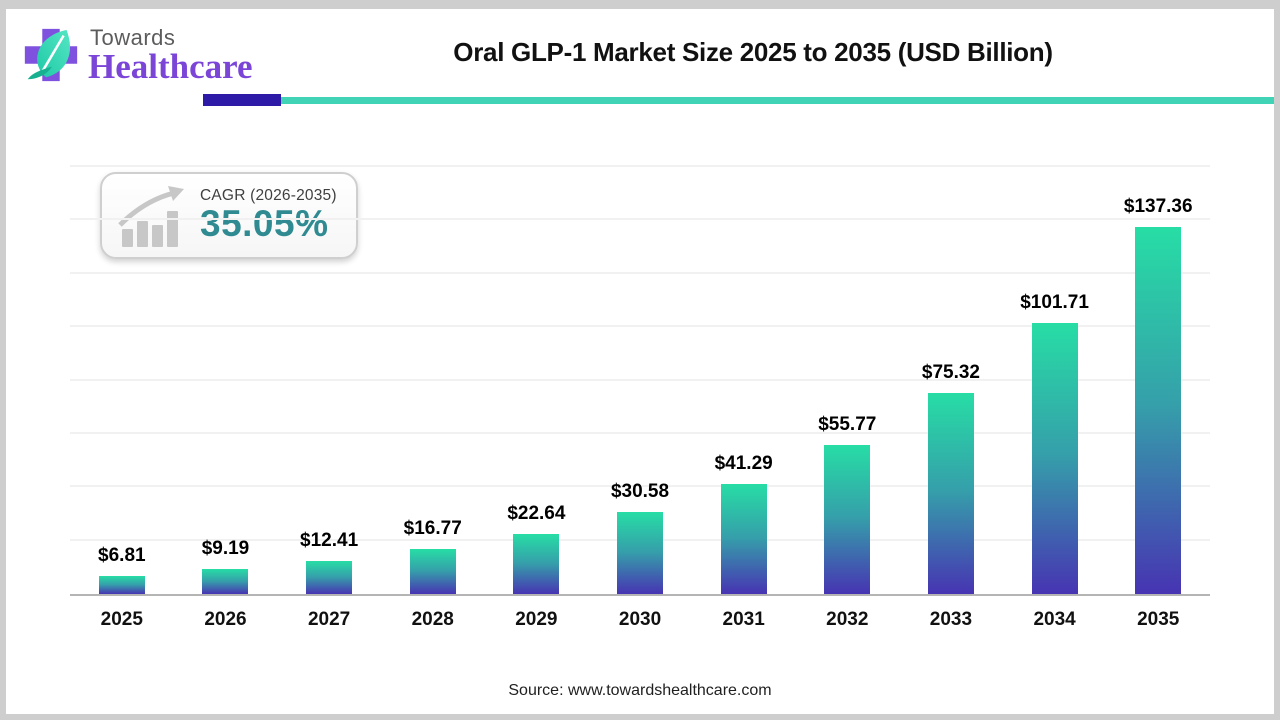  What do you see at coordinates (242, 100) in the screenshot?
I see `title-underline-purple-segment` at bounding box center [242, 100].